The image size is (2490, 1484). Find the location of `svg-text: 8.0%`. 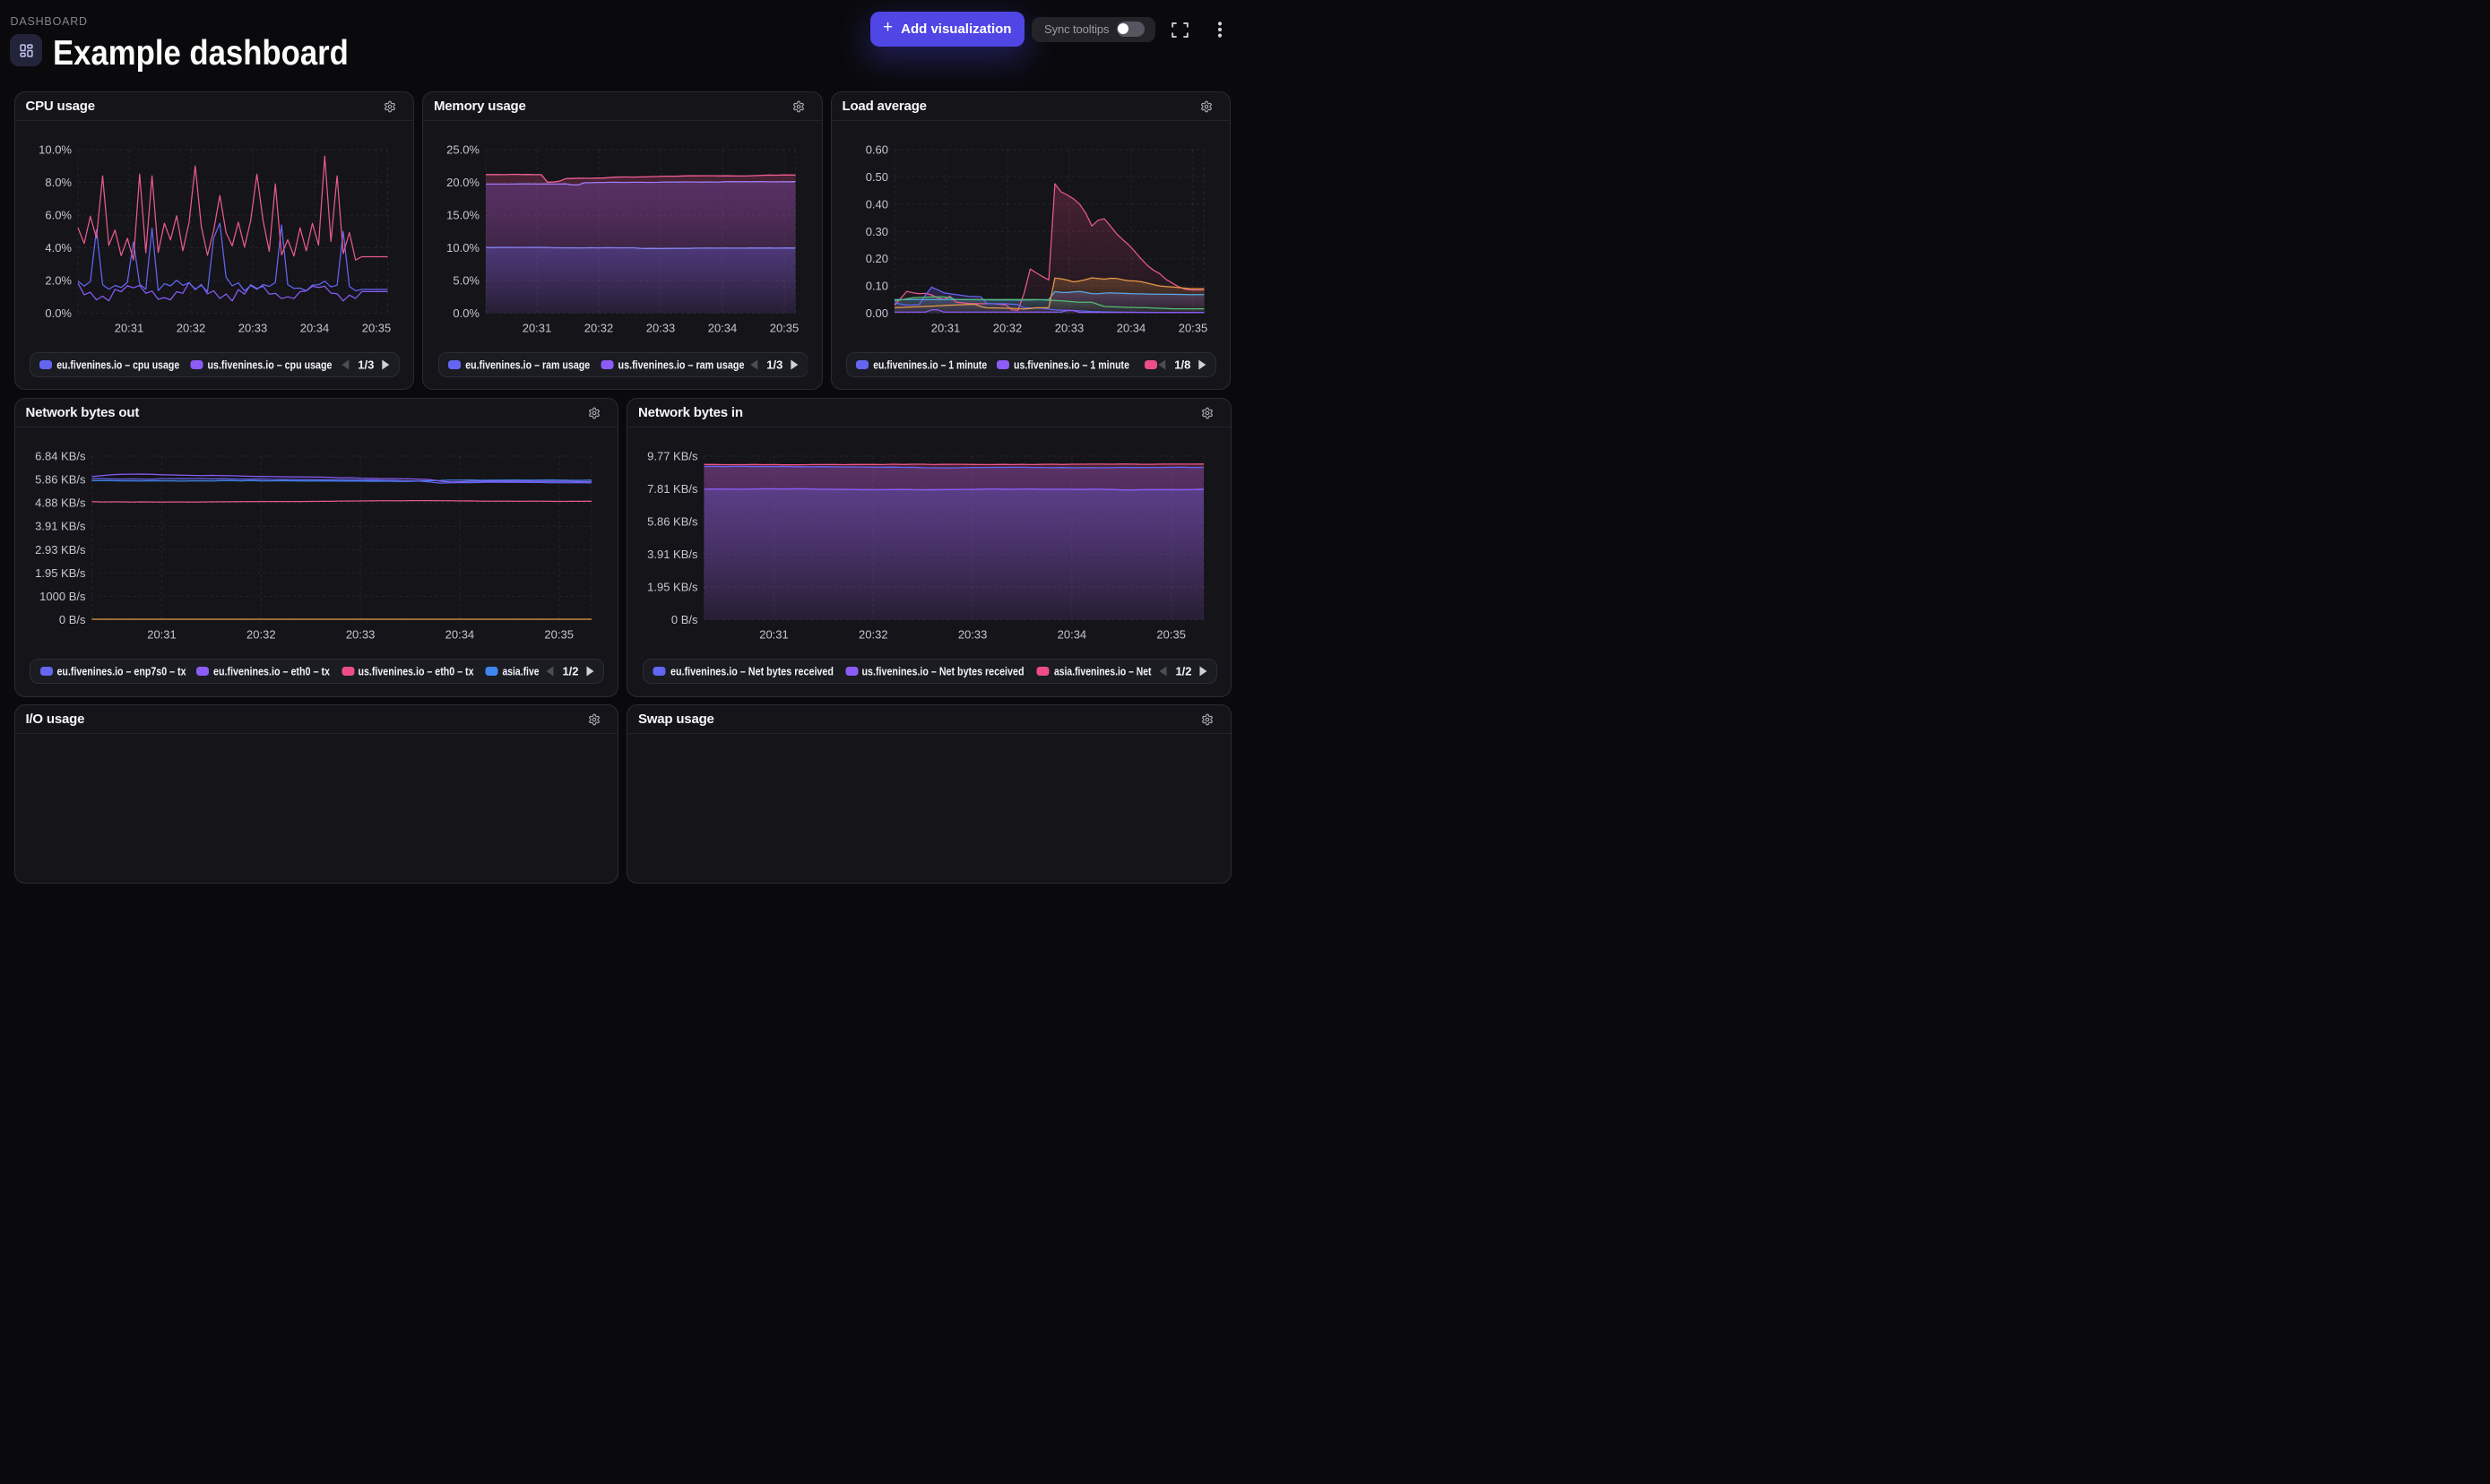

svg-text: 8.0% is located at coordinates (58, 182).